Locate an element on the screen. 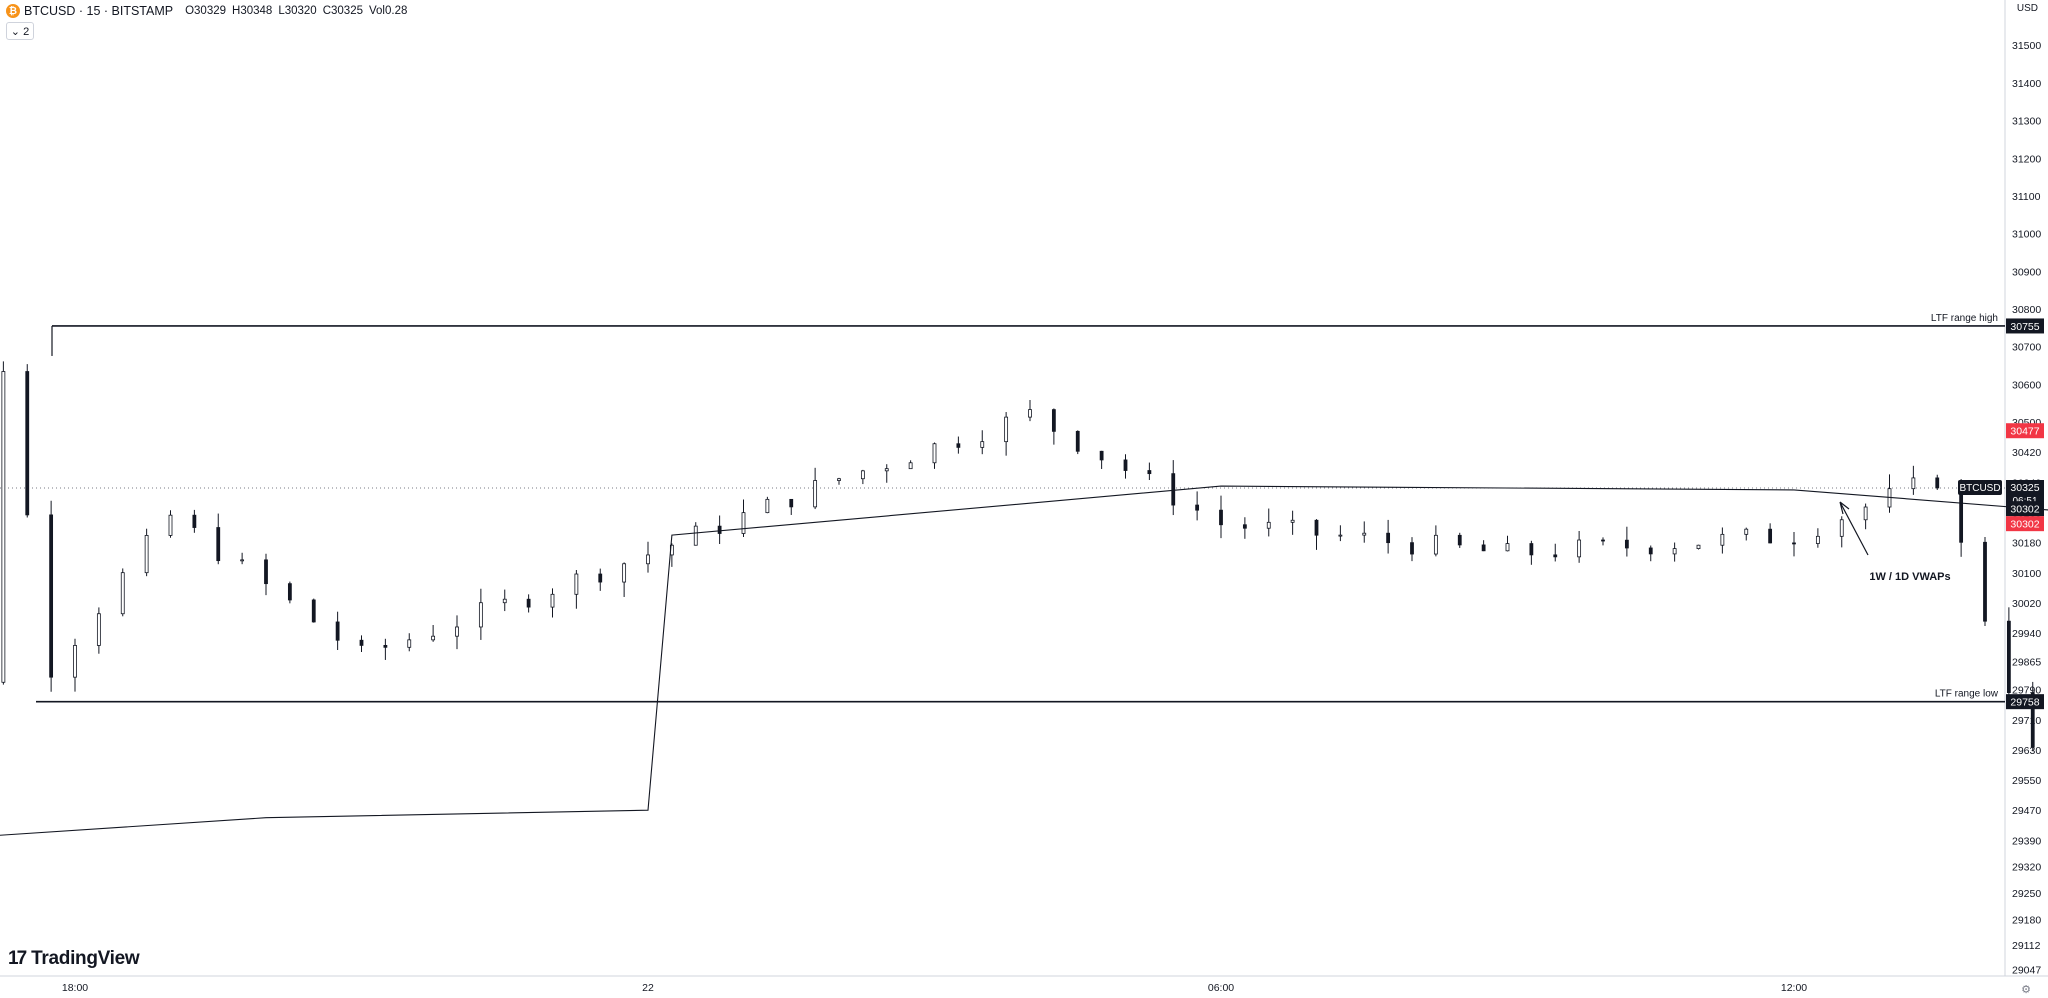 The image size is (2048, 998). low-value: L30320 is located at coordinates (297, 11).